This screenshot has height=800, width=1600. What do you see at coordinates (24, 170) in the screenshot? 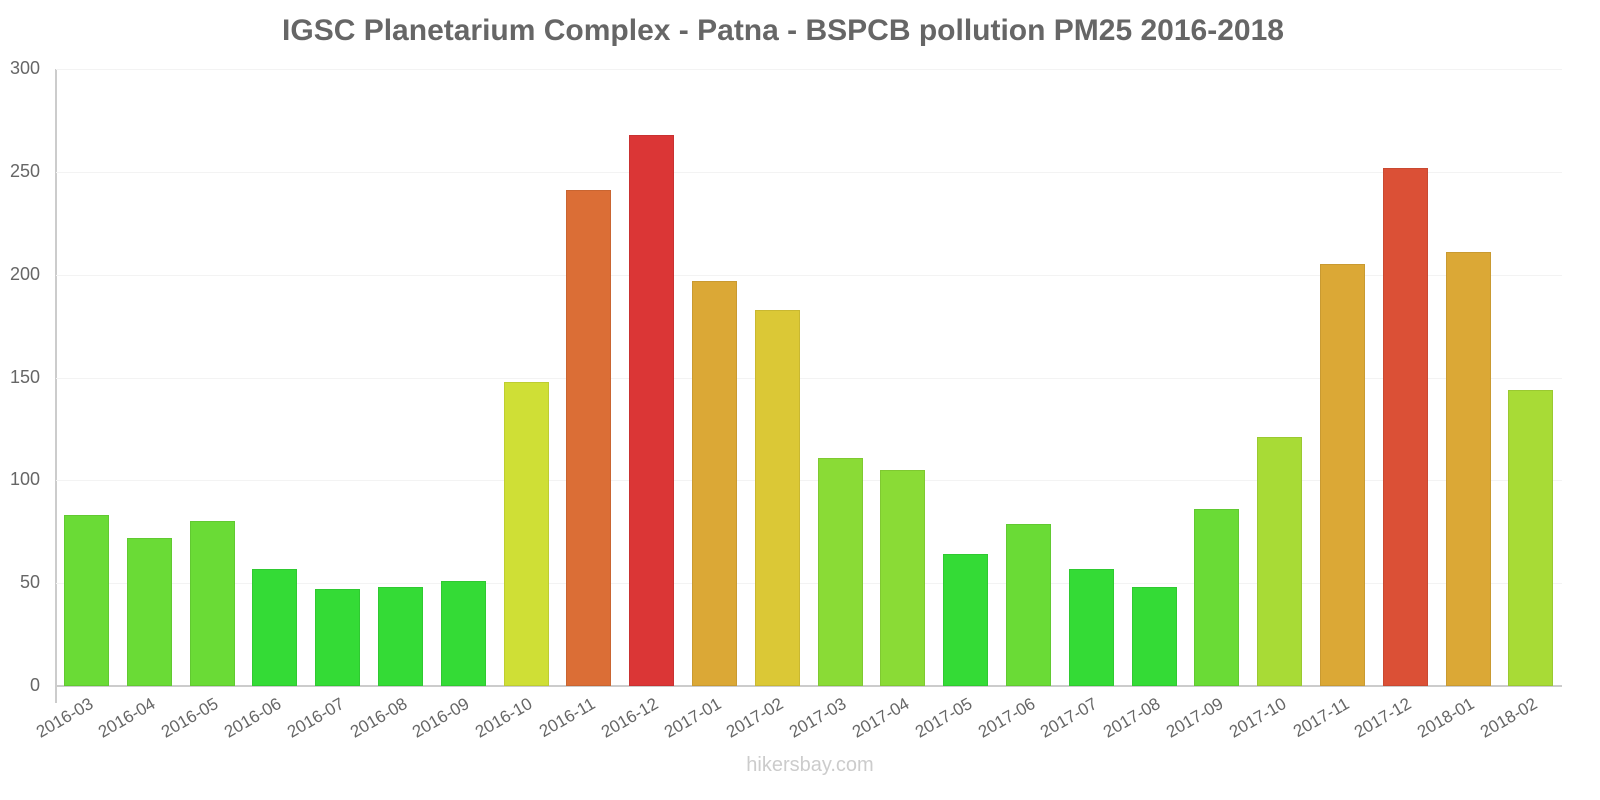
I see `y-tick-label: 250` at bounding box center [24, 170].